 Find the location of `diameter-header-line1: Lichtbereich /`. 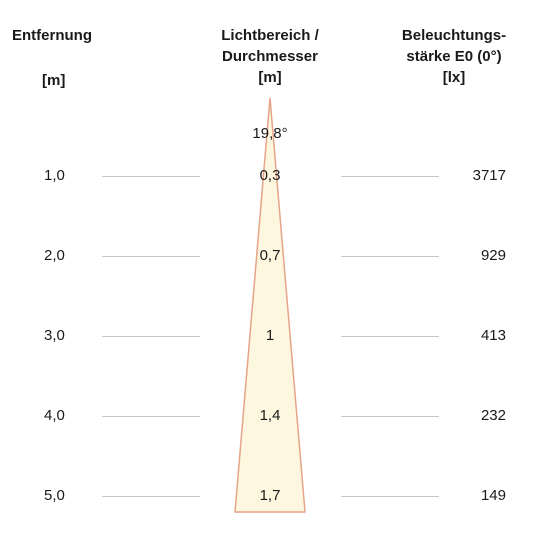

diameter-header-line1: Lichtbereich / is located at coordinates (270, 35).